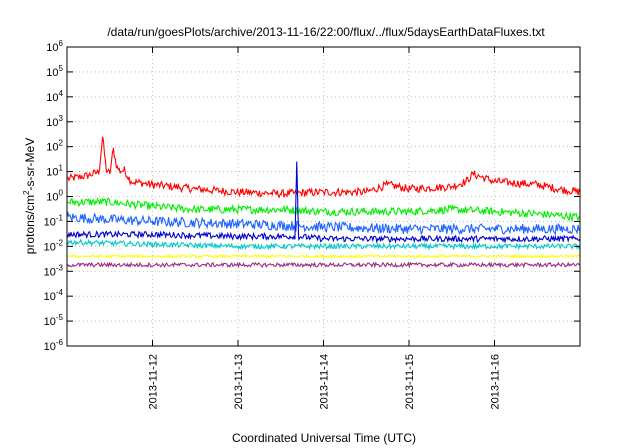 The width and height of the screenshot is (640, 448). I want to click on y-tick-label: 10⁶, so click(54, 46).